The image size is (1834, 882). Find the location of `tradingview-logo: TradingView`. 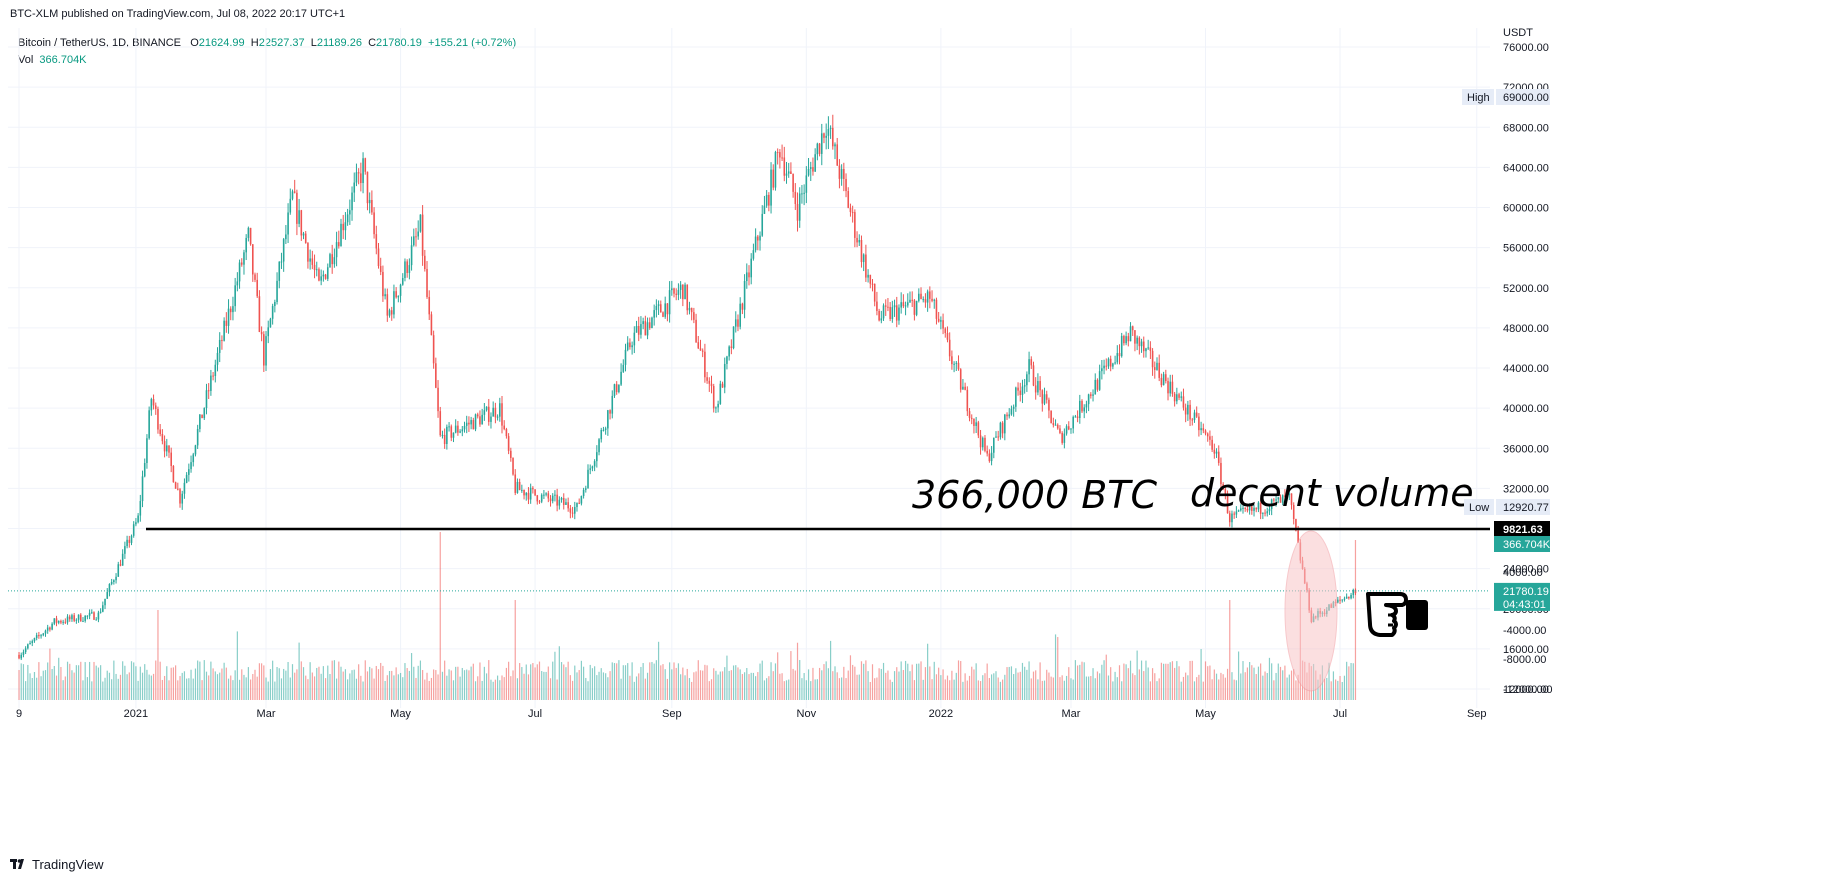

tradingview-logo: TradingView is located at coordinates (57, 864).